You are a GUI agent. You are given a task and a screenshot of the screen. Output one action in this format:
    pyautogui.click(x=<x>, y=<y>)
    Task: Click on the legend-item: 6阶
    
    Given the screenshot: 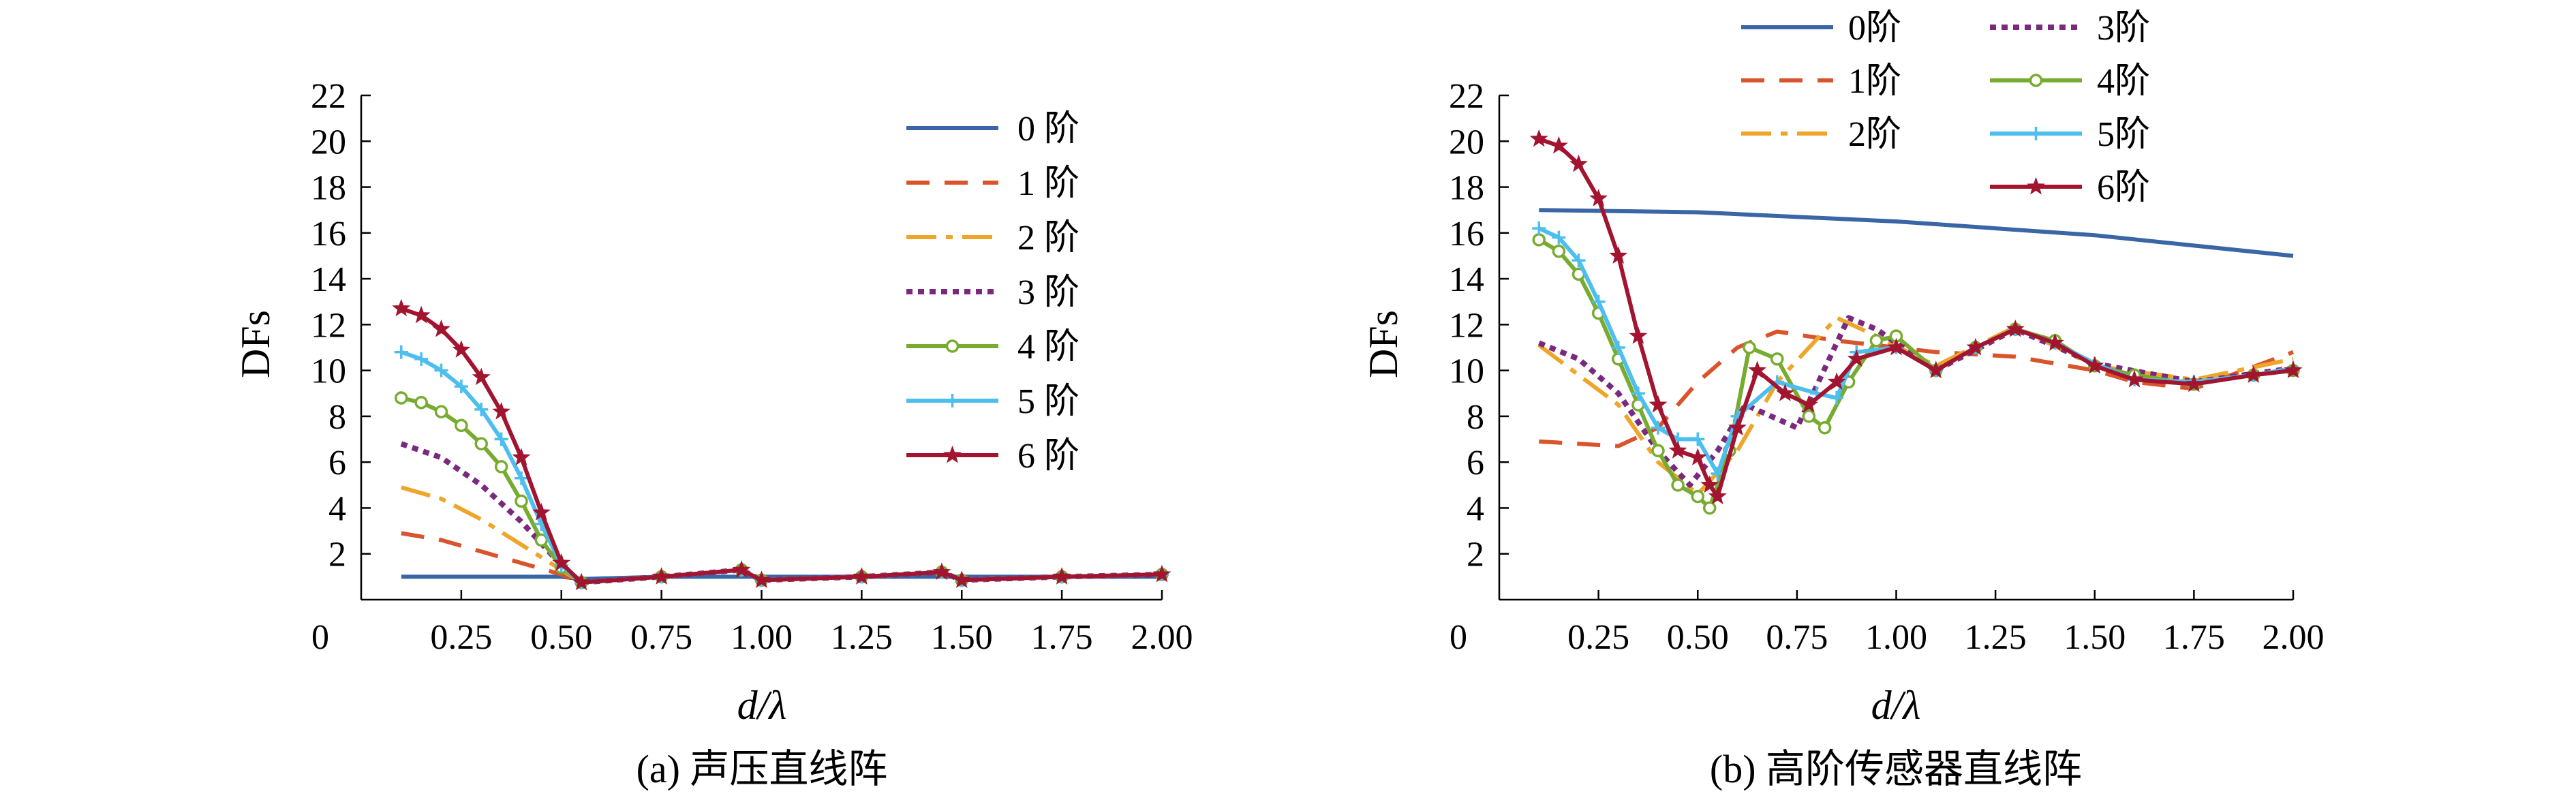 What is the action you would take?
    pyautogui.click(x=2070, y=187)
    